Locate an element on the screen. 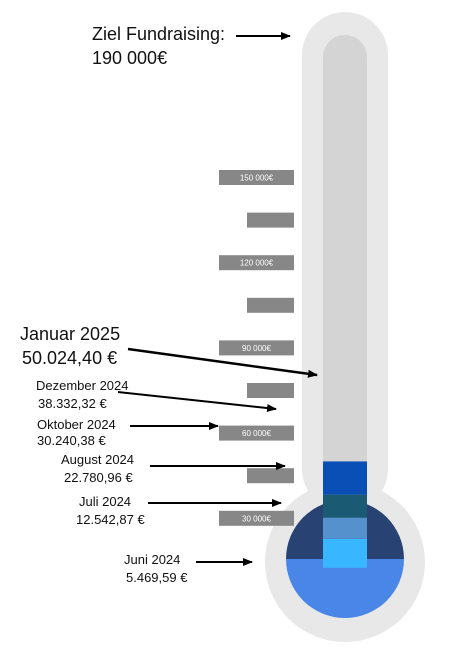  fill-segment-oktober-2024 is located at coordinates (345, 528).